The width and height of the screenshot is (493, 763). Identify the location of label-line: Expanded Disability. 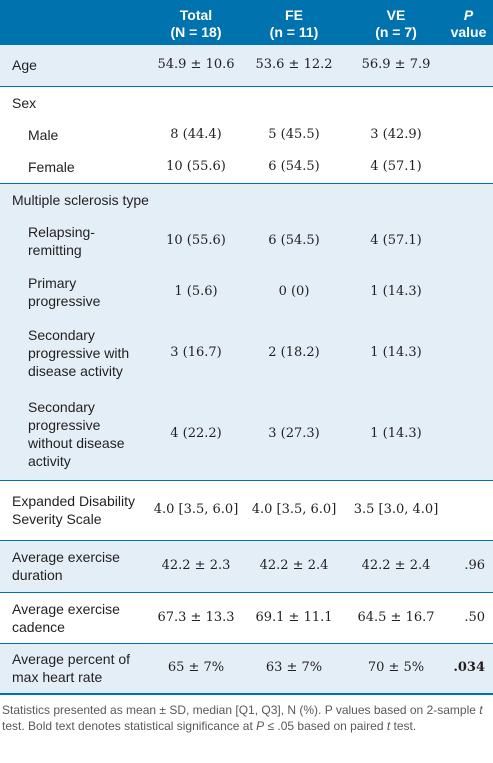
(73, 501).